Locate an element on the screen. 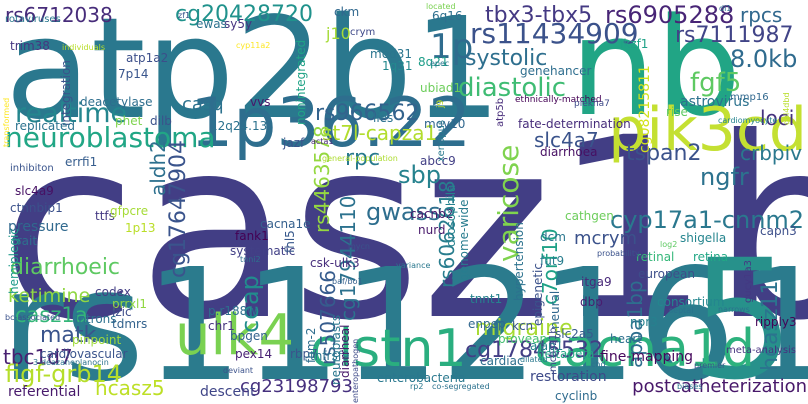 The height and width of the screenshot is (404, 808). cloud-word: inhibiton is located at coordinates (32, 168).